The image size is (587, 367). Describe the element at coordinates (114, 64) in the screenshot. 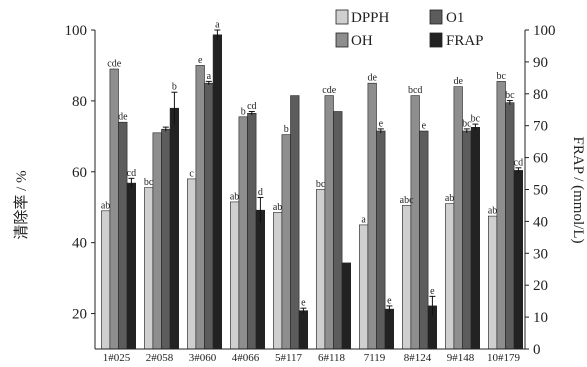

I see `sig-label-oh-1: cde` at that location.